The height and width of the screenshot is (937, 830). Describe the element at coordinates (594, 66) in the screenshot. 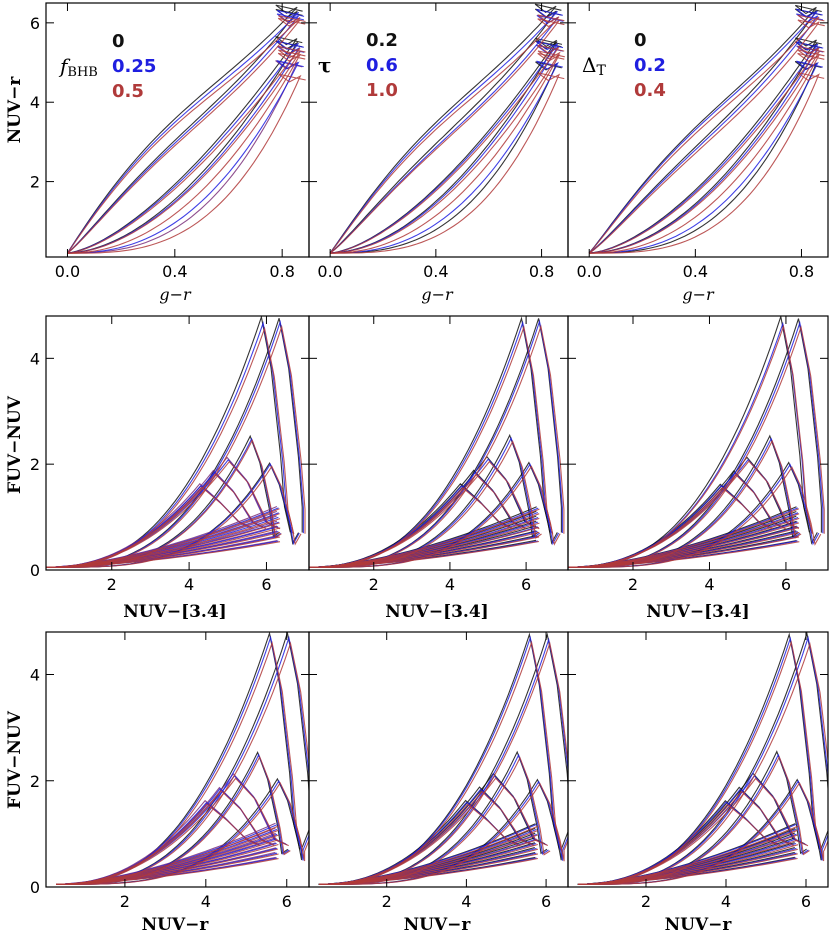

I see `legend-title-delta-t: ΔT` at that location.